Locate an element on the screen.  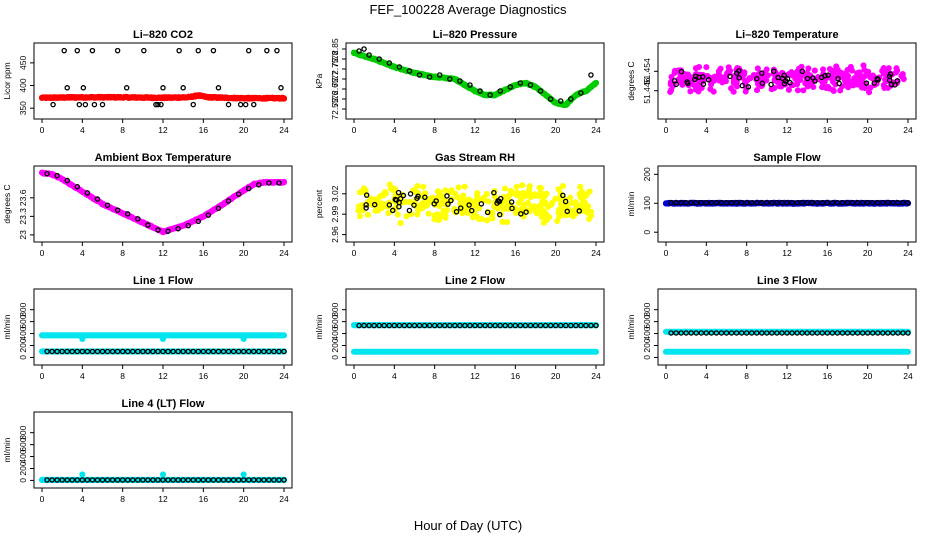
x-tick-label: 4 is located at coordinates (394, 376).